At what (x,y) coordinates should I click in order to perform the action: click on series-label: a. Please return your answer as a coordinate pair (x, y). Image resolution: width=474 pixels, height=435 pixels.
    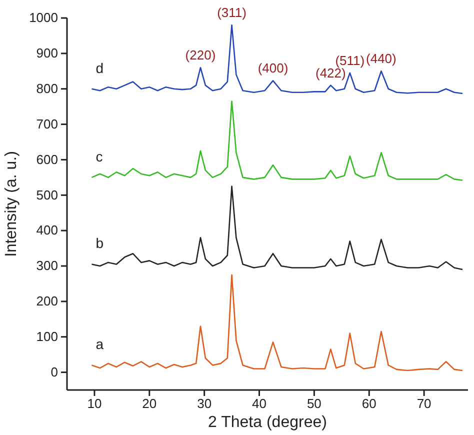
    Looking at the image, I should click on (100, 344).